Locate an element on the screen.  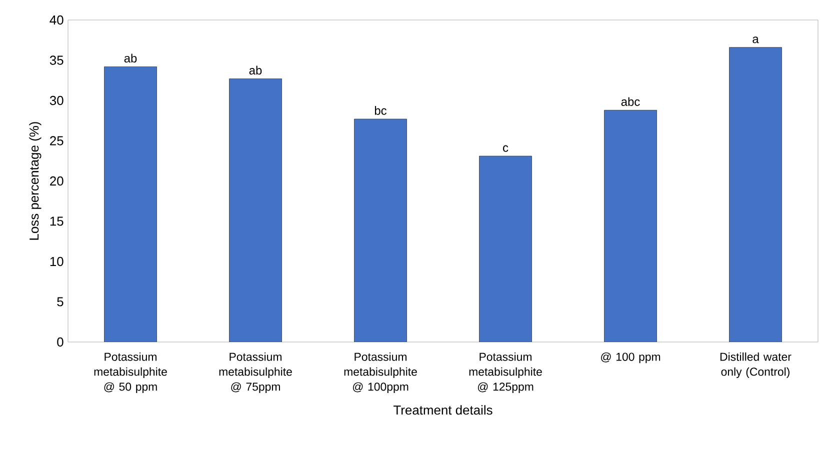
x-tick-label: Potassium metabisulphite @ 50 ppm is located at coordinates (130, 372).